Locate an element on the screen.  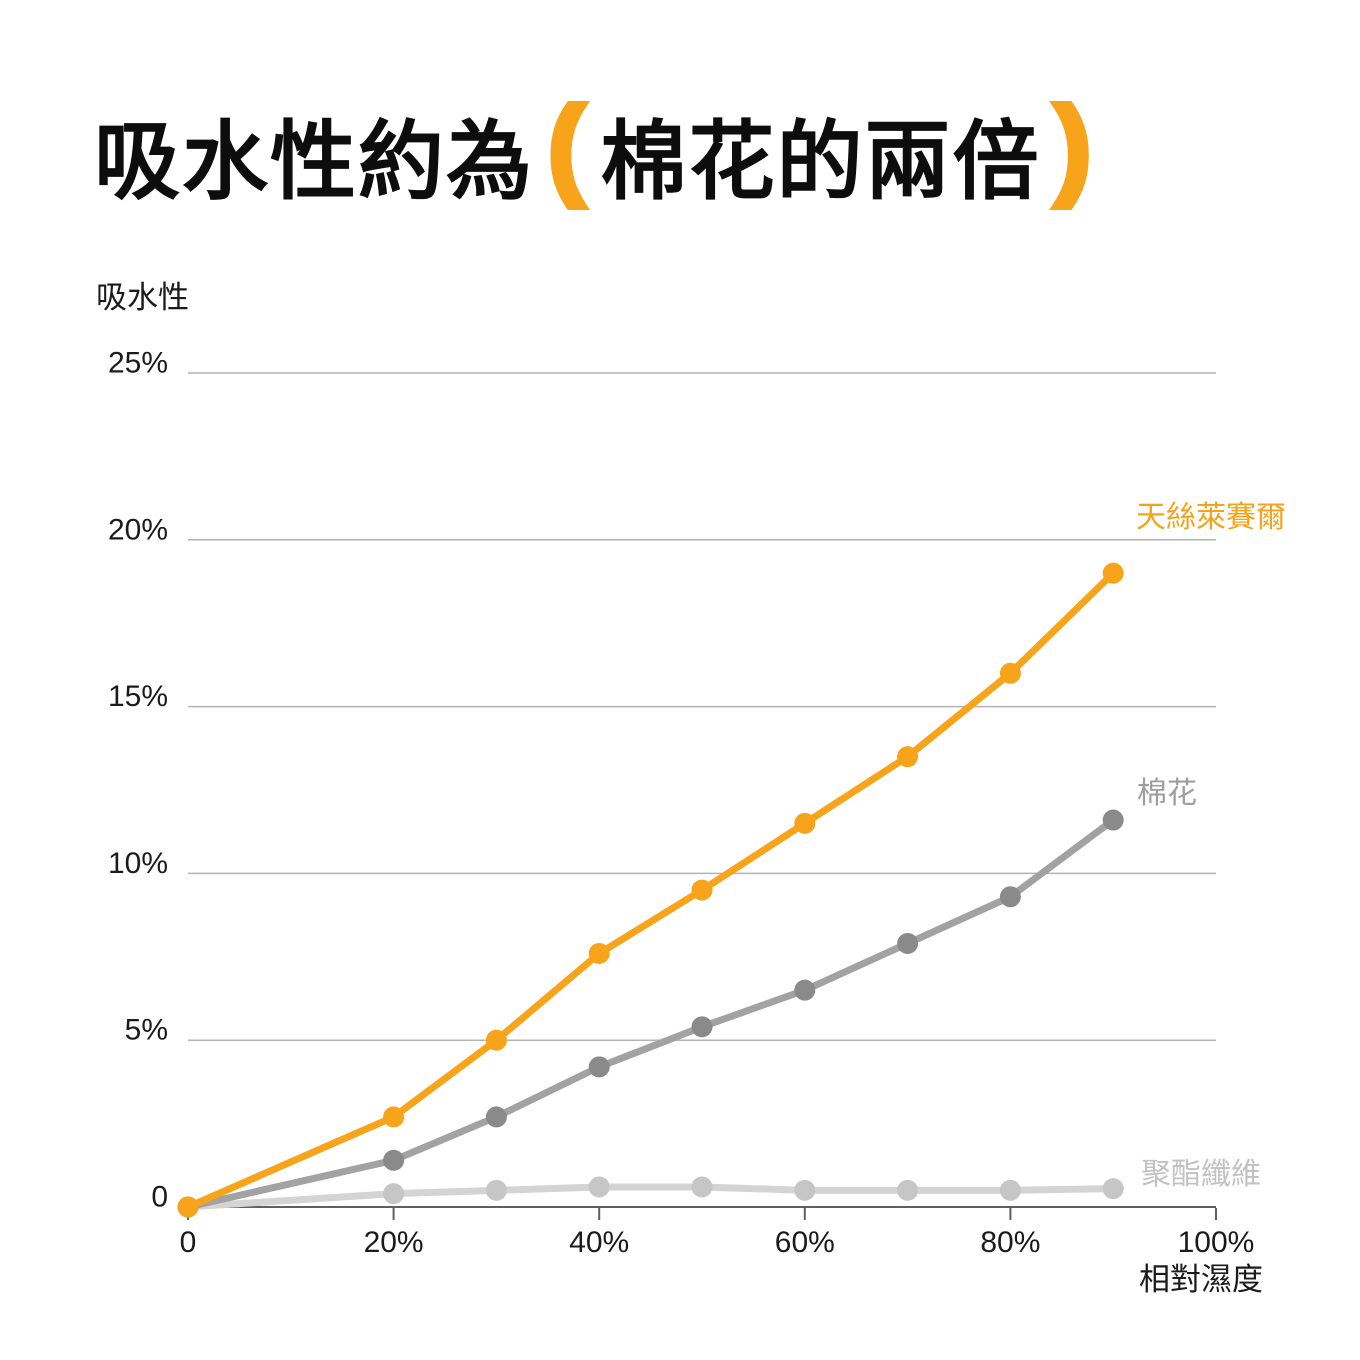
x-axis-title: 相對濕度 is located at coordinates (1201, 1279).